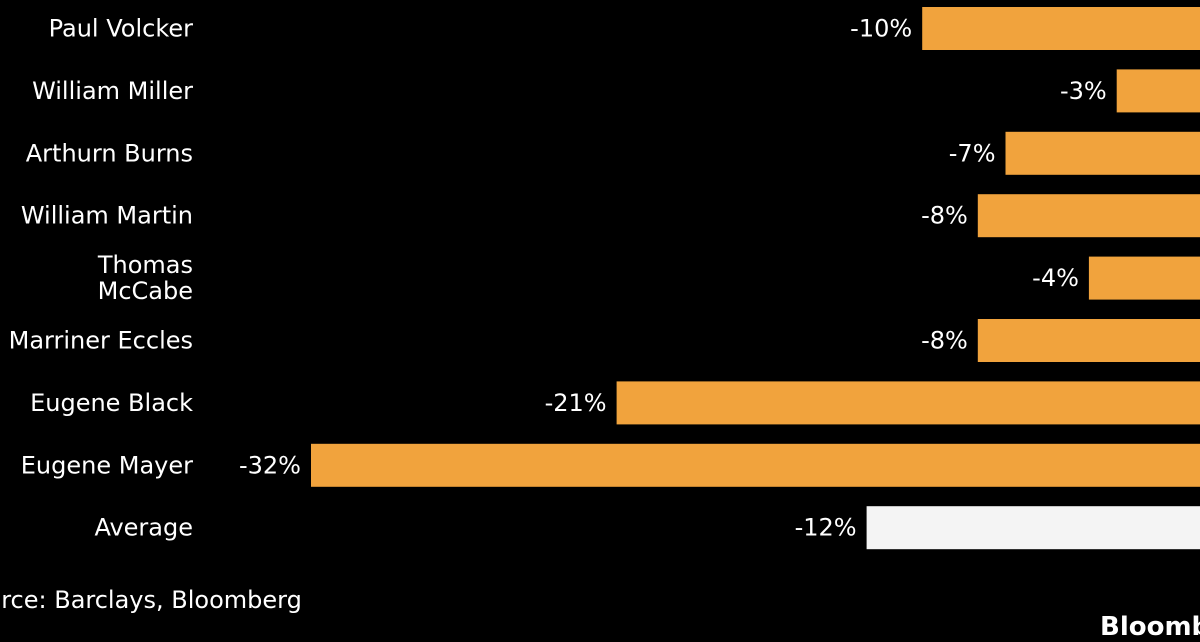  What do you see at coordinates (647, 527) in the screenshot?
I see `bar-row: -12% Average` at bounding box center [647, 527].